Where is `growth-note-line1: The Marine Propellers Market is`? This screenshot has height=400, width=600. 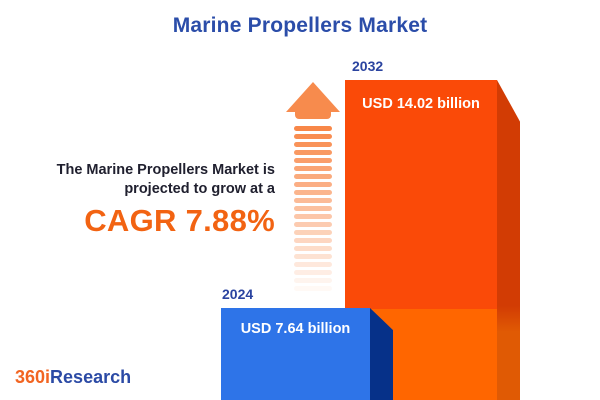
growth-note-line1: The Marine Propellers Market is is located at coordinates (165, 170).